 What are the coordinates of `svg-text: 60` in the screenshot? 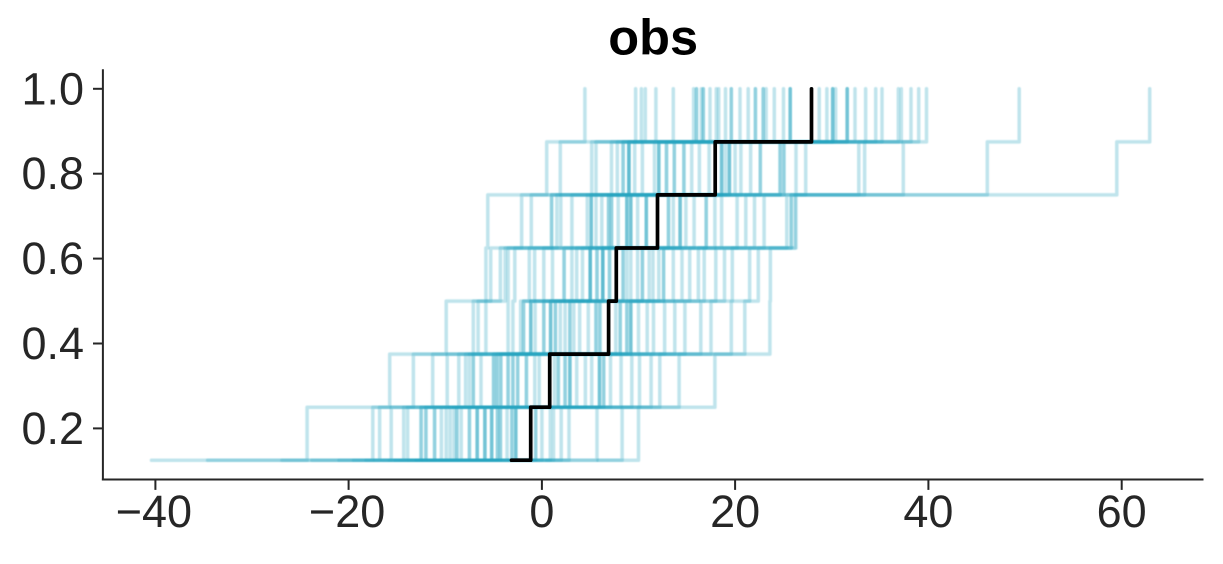 It's located at (1122, 511).